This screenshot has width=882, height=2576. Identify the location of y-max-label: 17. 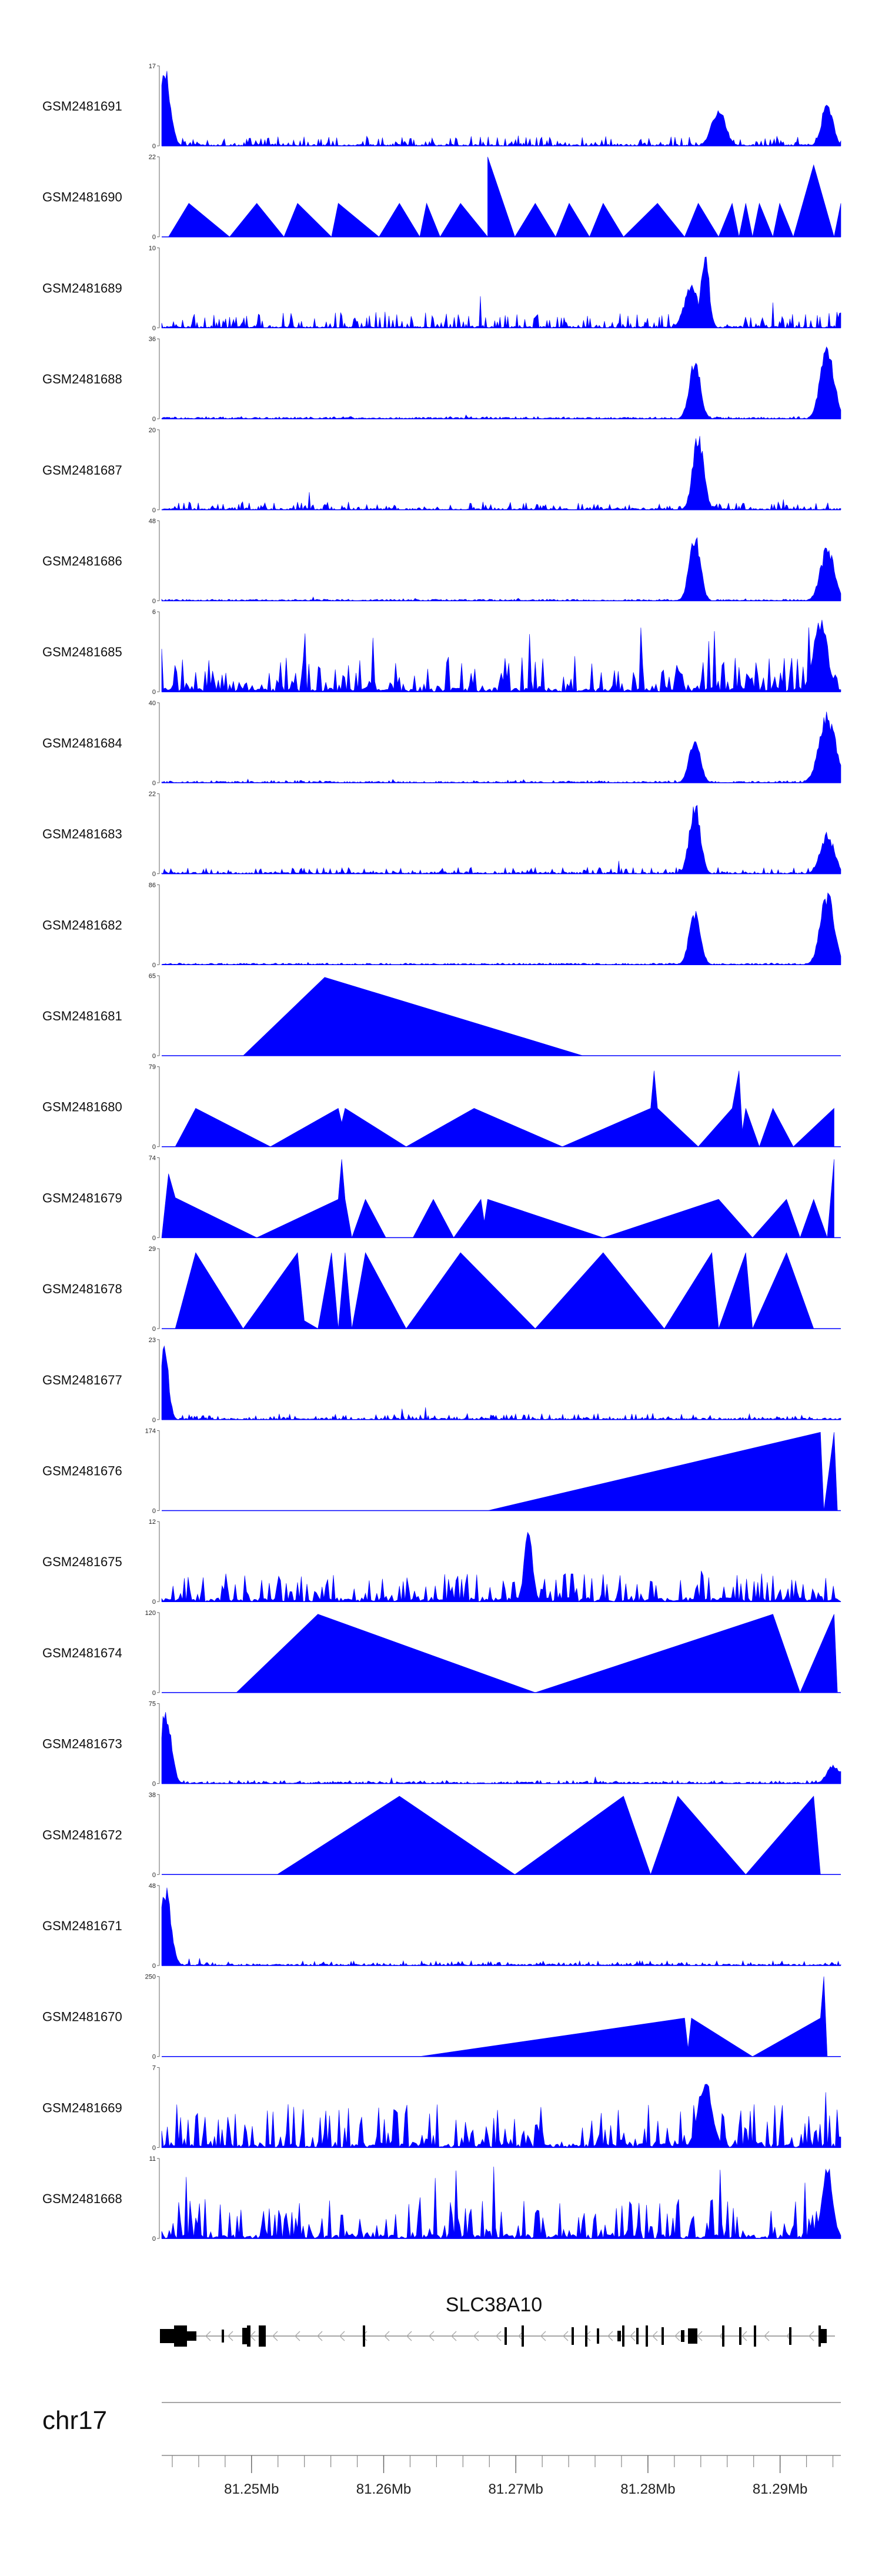
(152, 66).